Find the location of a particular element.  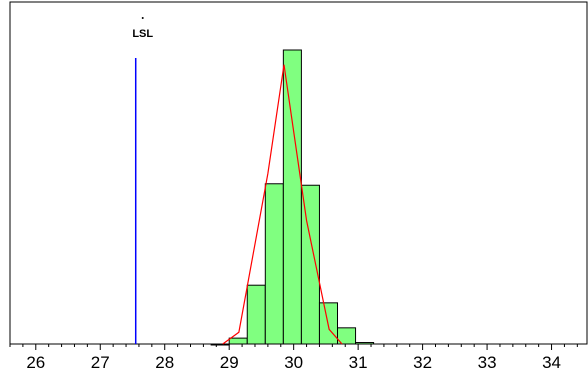

spec-limit-label-0: LSL is located at coordinates (142, 34).